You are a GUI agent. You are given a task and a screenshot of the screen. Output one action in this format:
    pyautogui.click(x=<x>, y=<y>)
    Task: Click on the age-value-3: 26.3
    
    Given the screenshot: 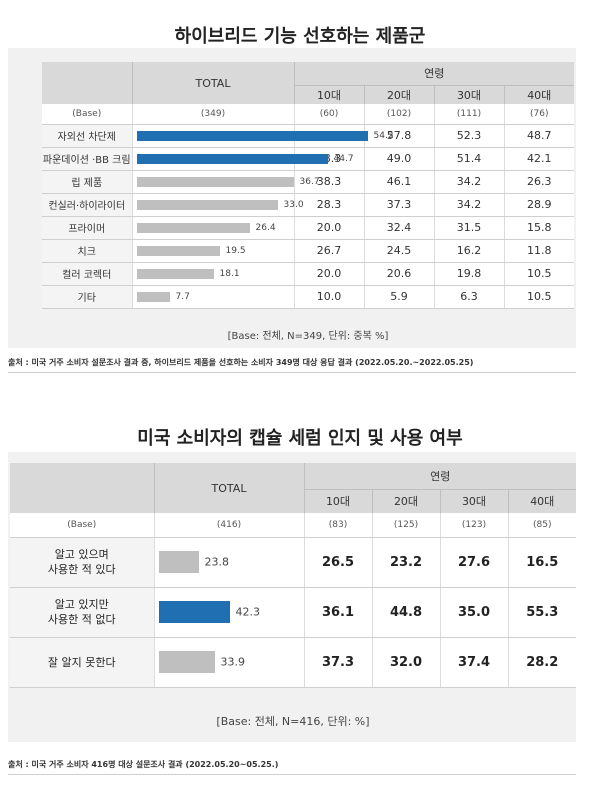 What is the action you would take?
    pyautogui.click(x=539, y=182)
    